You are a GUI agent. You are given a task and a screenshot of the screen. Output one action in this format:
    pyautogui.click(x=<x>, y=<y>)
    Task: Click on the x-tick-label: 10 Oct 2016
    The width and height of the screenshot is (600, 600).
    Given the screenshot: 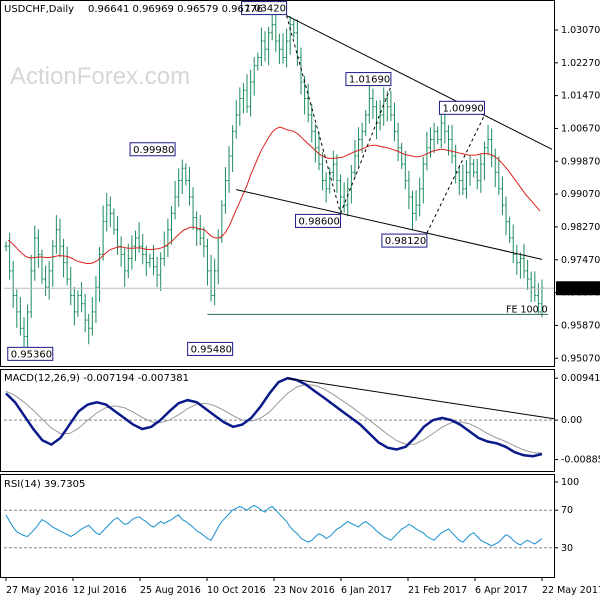 What is the action you would take?
    pyautogui.click(x=236, y=590)
    